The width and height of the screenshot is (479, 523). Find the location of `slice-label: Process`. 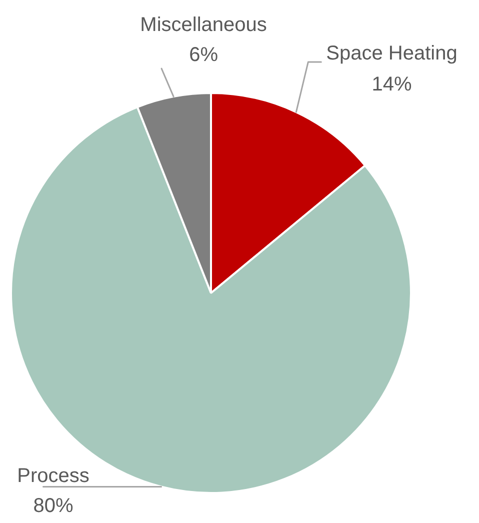

slice-label: Process is located at coordinates (53, 476).